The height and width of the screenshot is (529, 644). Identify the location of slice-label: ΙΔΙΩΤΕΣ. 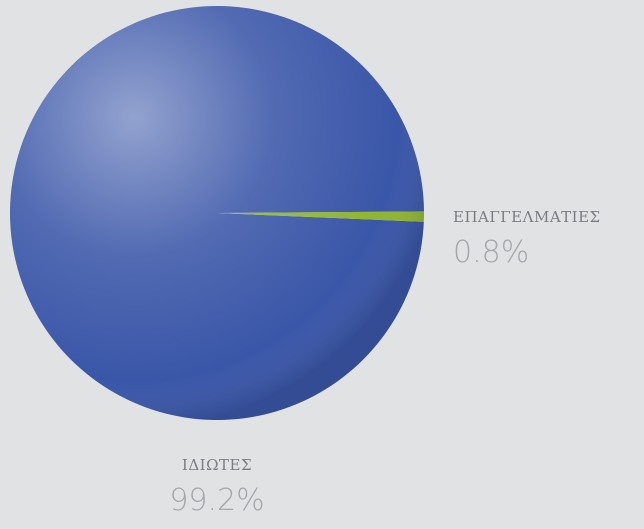
(217, 465).